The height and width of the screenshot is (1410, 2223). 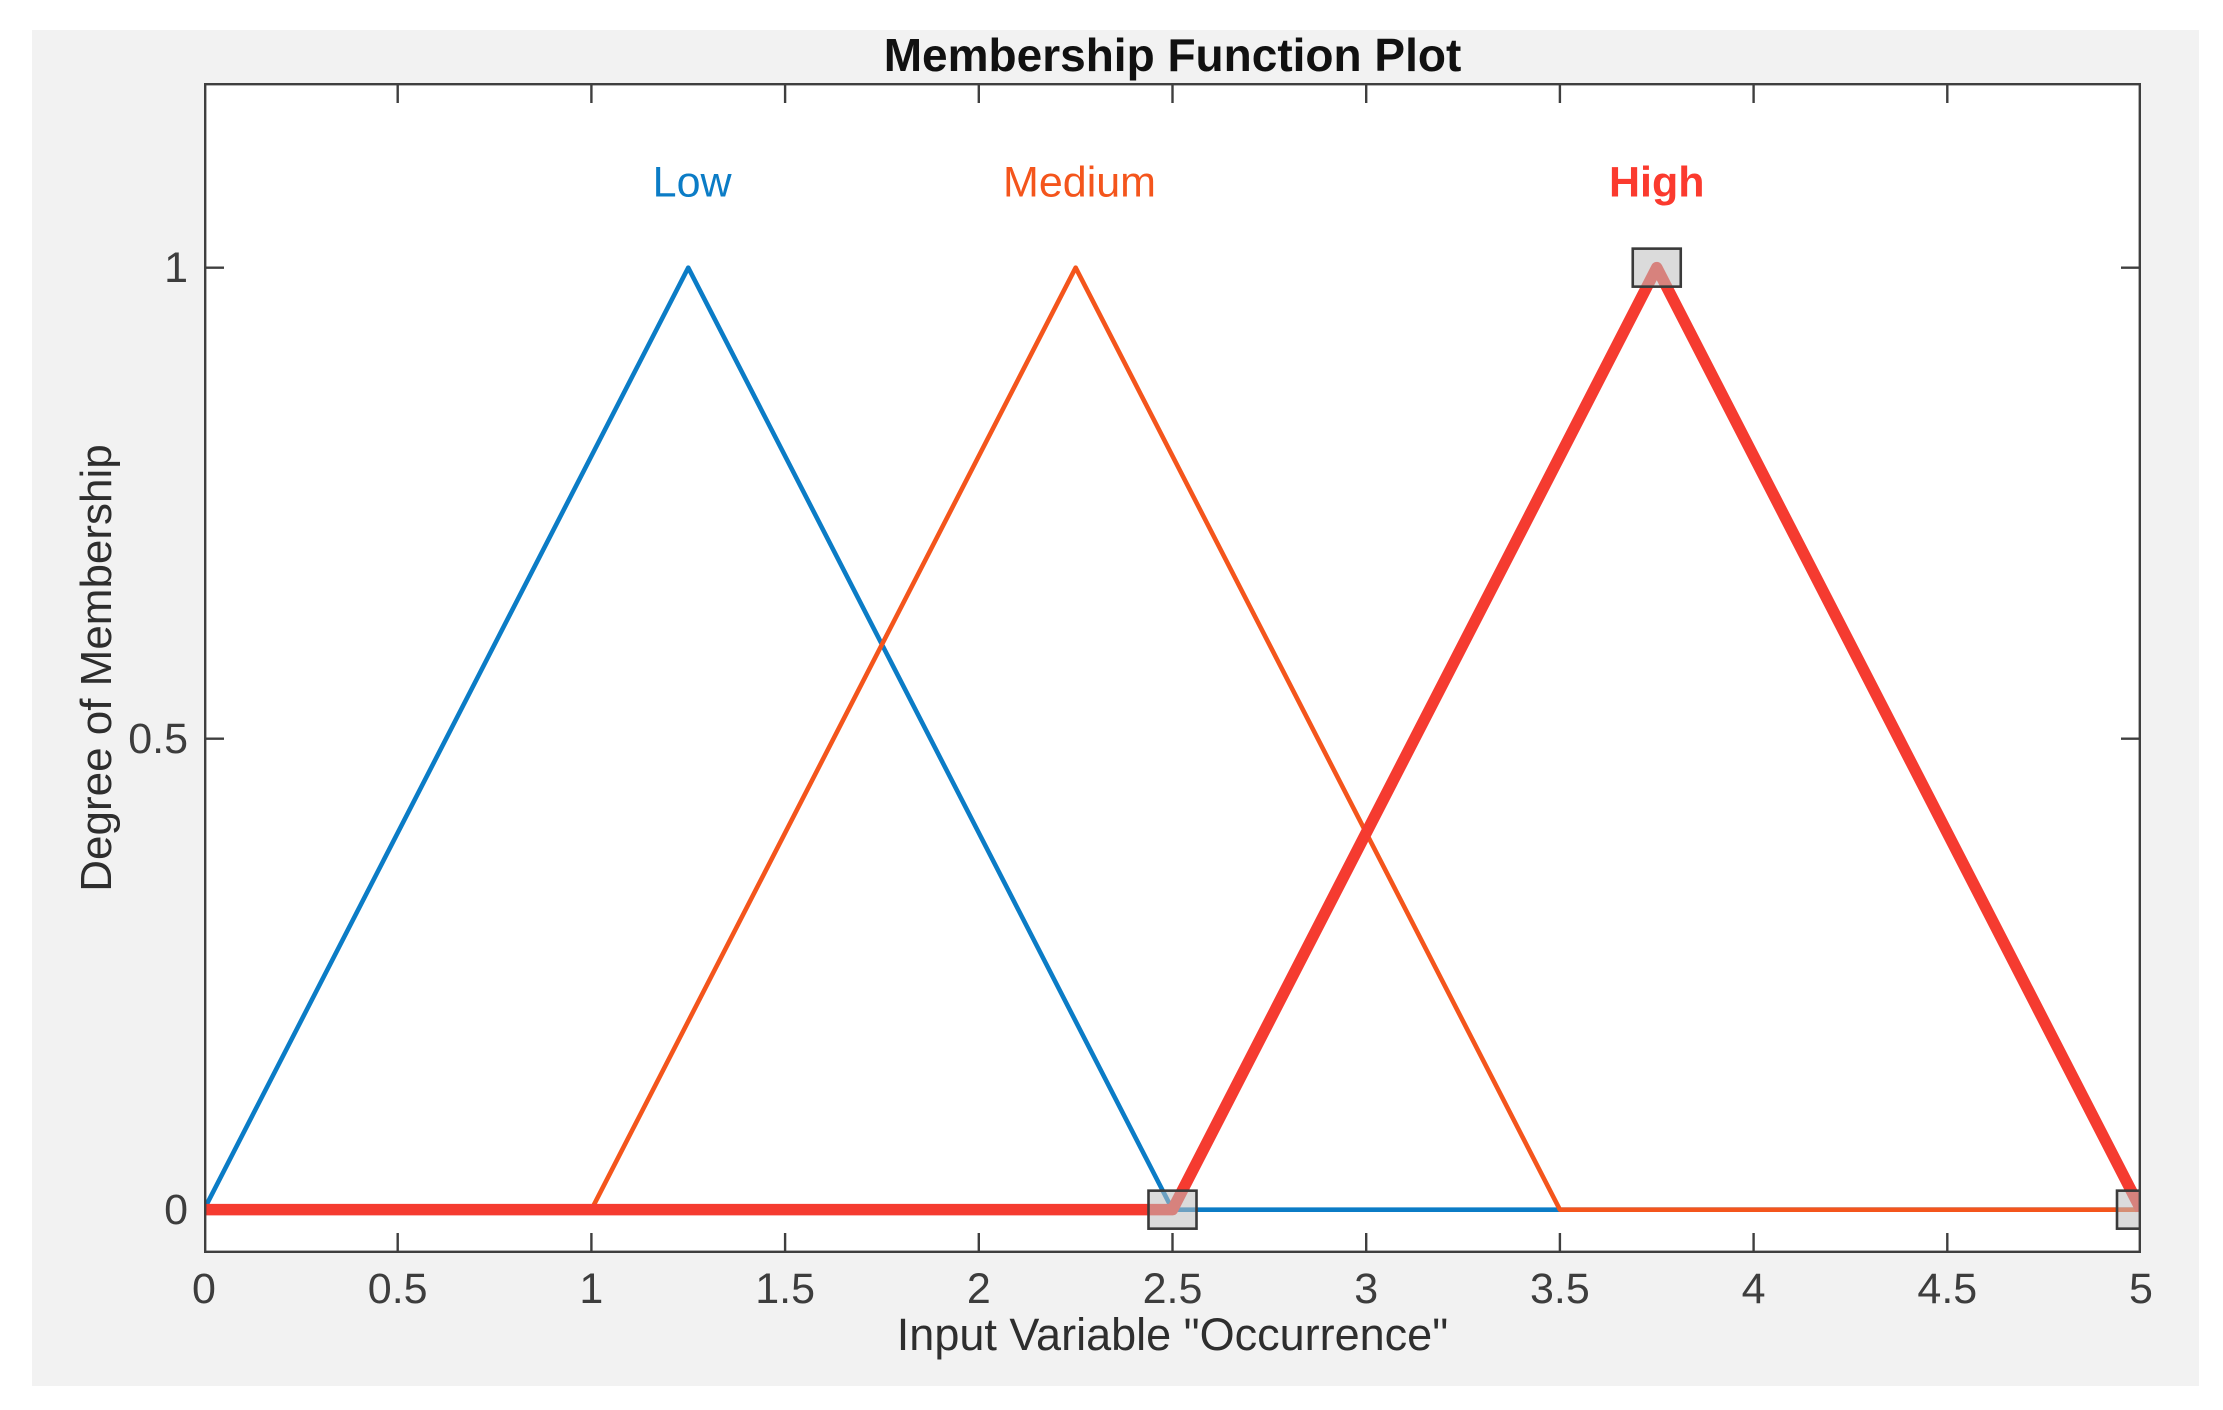 What do you see at coordinates (785, 1289) in the screenshot?
I see `x-tick-label-1.5: 1.5` at bounding box center [785, 1289].